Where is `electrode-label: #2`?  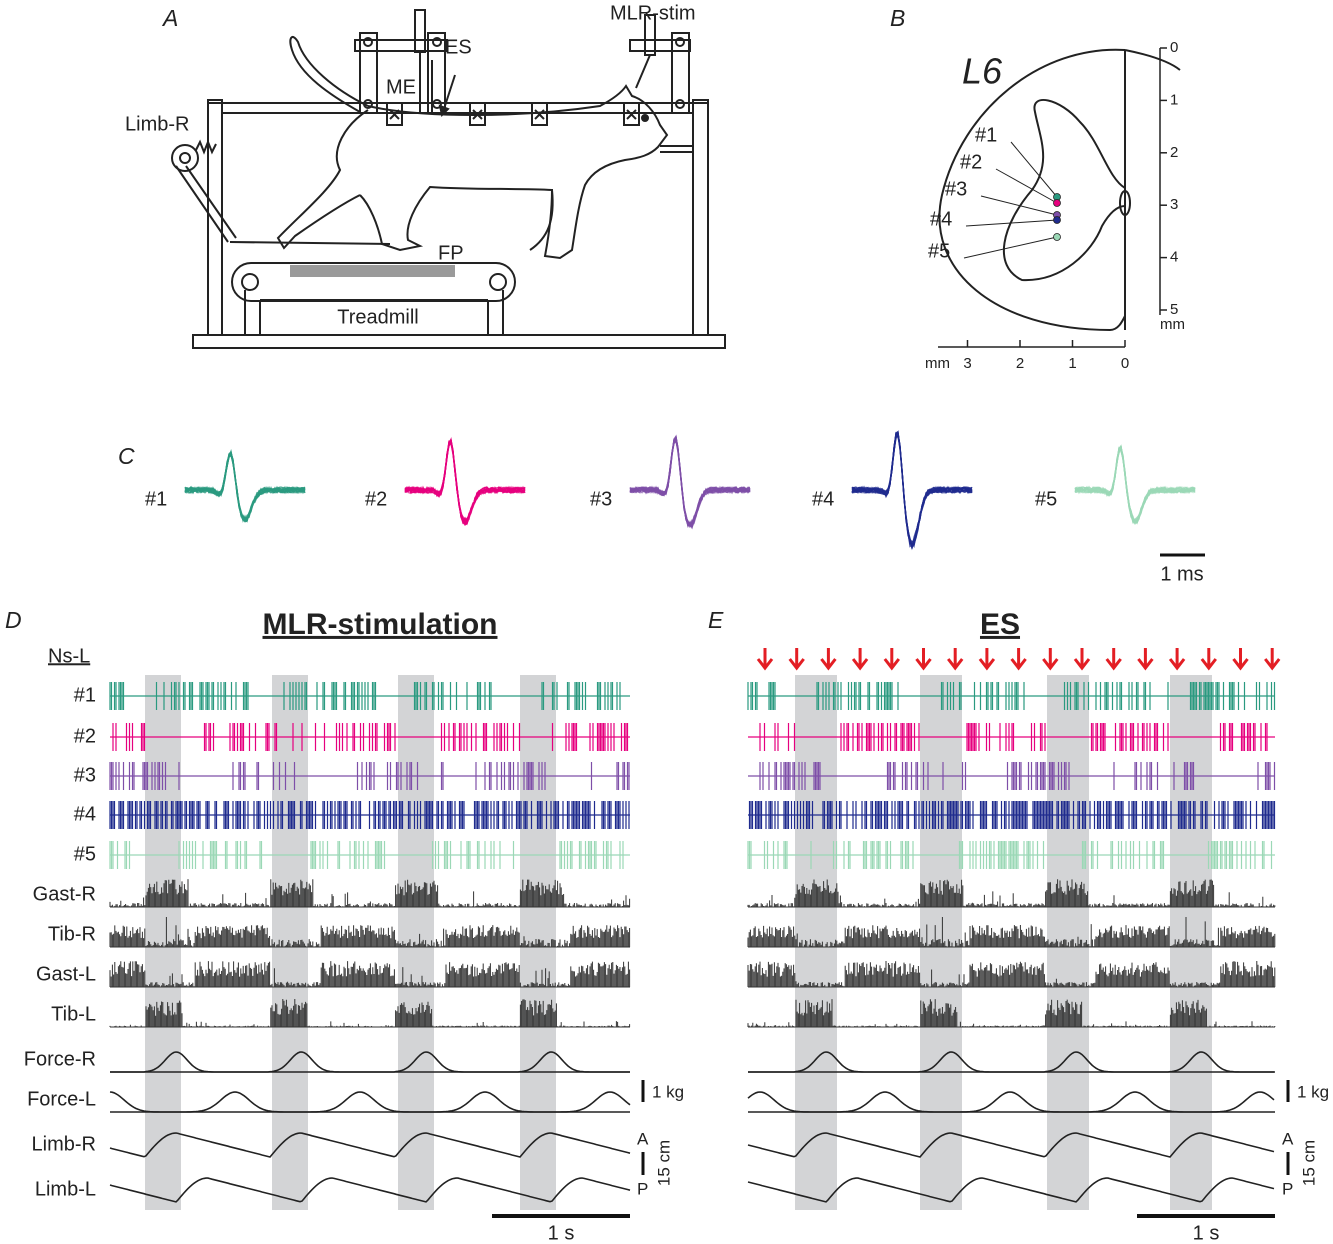 electrode-label: #2 is located at coordinates (971, 162).